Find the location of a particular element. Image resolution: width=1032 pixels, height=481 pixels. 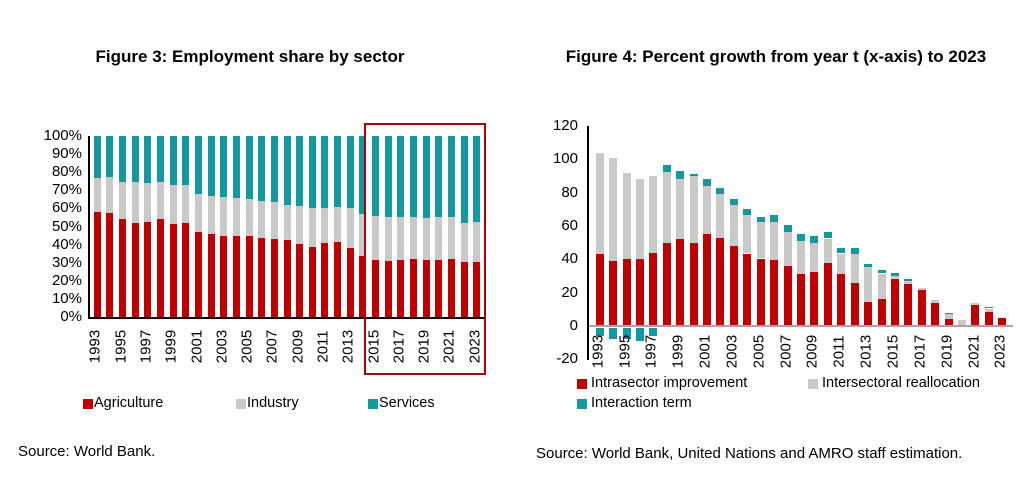

bar-2001-intersectoral-reallocation is located at coordinates (707, 210).